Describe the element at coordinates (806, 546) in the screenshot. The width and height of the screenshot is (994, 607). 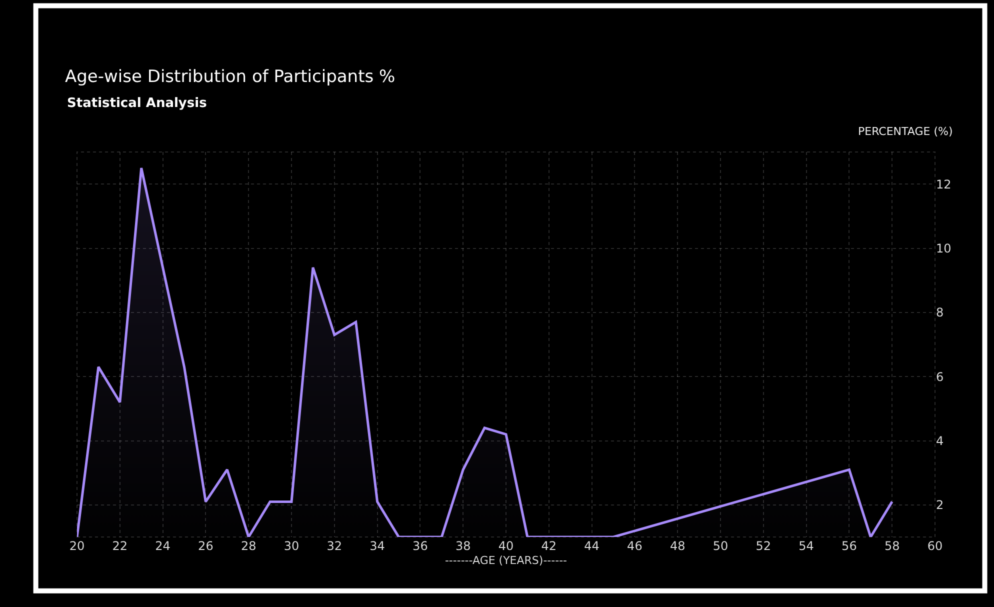
I see `x-tick-label: 54` at that location.